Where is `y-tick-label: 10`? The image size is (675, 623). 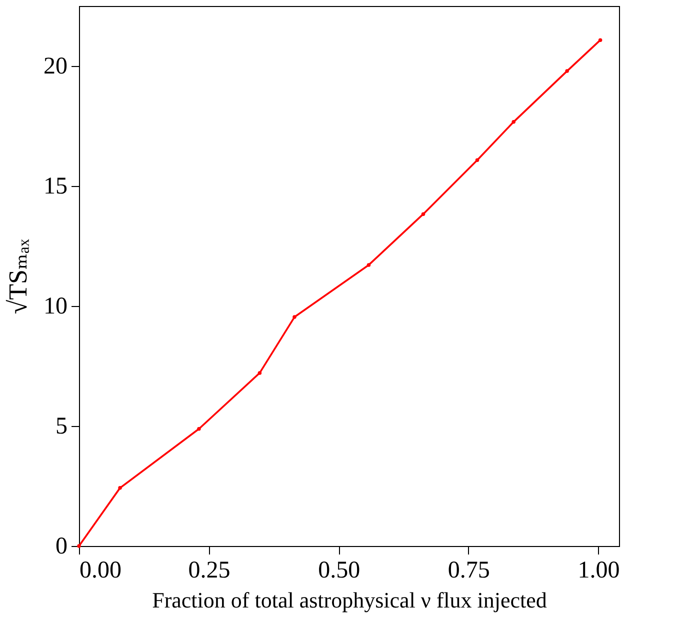 y-tick-label: 10 is located at coordinates (56, 307).